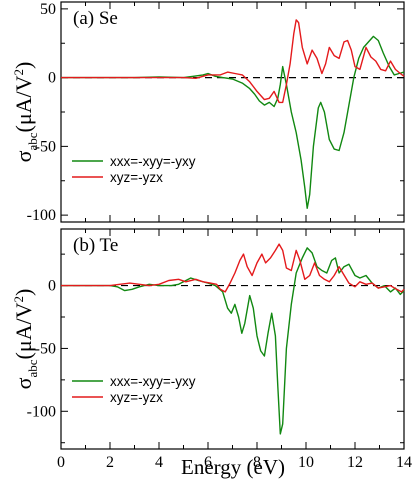 The image size is (415, 479). Describe the element at coordinates (257, 462) in the screenshot. I see `x-tick-label: 8` at that location.